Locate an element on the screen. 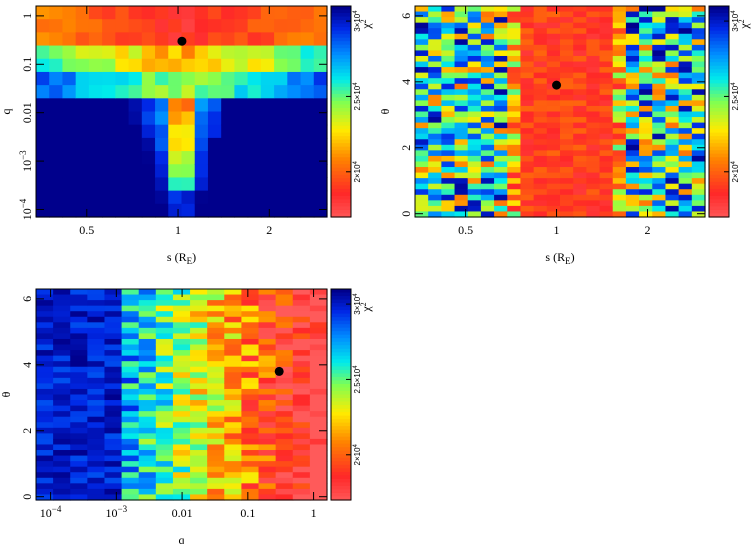  best-fit-marker is located at coordinates (182, 41).